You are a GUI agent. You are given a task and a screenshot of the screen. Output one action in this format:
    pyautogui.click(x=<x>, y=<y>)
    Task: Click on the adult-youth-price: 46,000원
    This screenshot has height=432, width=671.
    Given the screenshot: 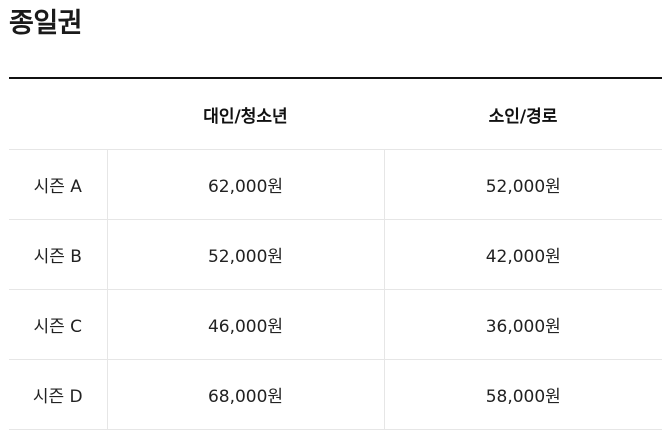 What is the action you would take?
    pyautogui.click(x=245, y=324)
    